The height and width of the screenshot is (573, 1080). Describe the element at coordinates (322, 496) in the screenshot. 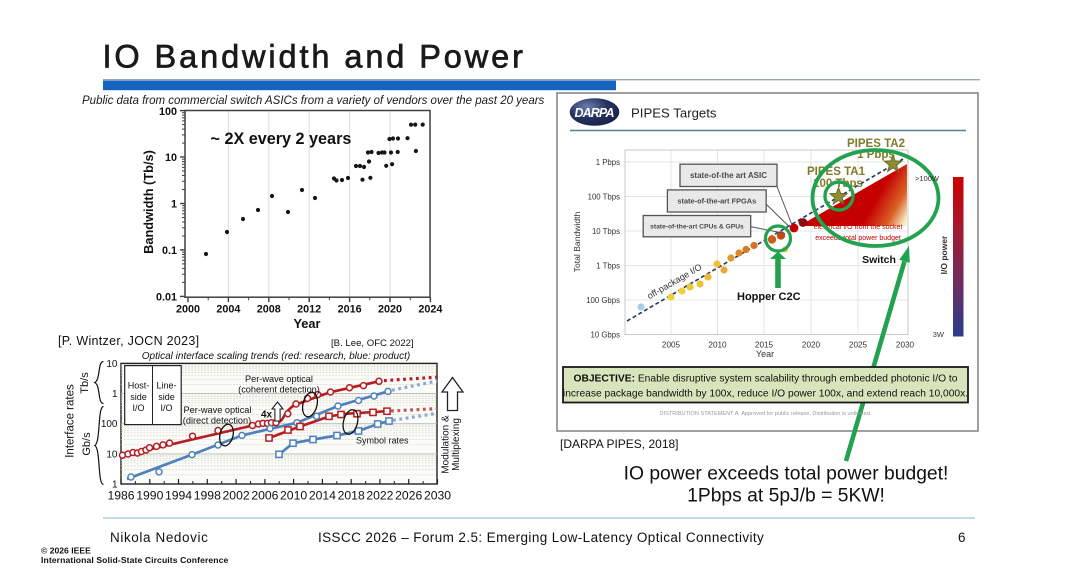

I see `svg-text: 2014` at that location.